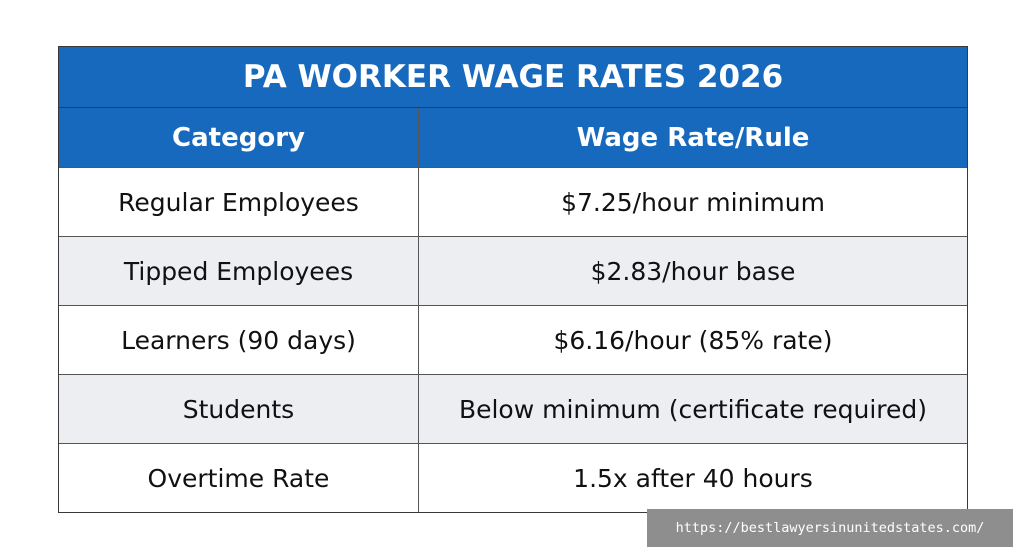 The height and width of the screenshot is (559, 1024). Describe the element at coordinates (239, 271) in the screenshot. I see `table-cell: Tipped Employees` at that location.